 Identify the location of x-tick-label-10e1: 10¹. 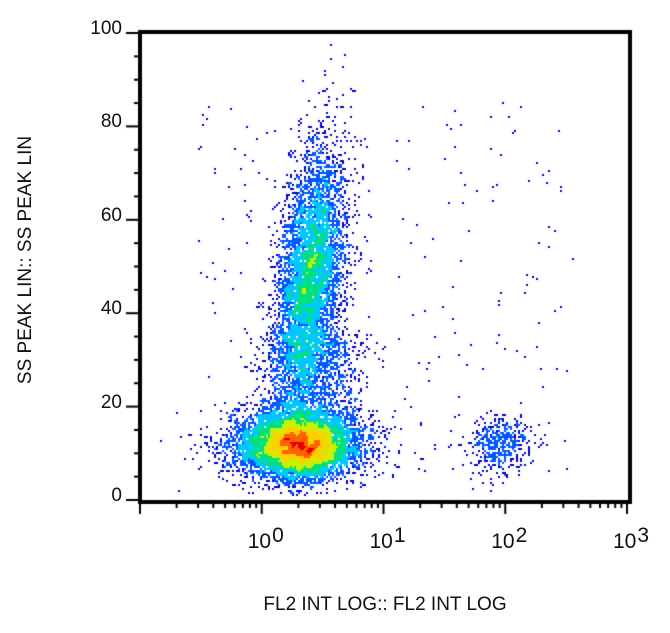
(387, 538).